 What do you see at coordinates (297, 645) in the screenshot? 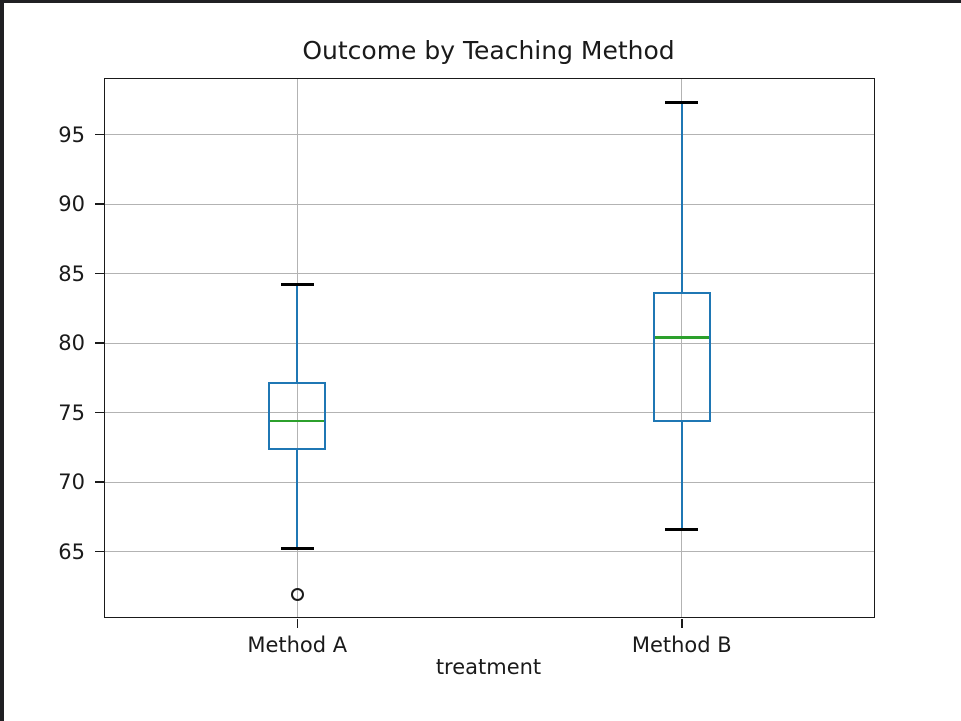
I see `x-tick-label: Method A` at bounding box center [297, 645].